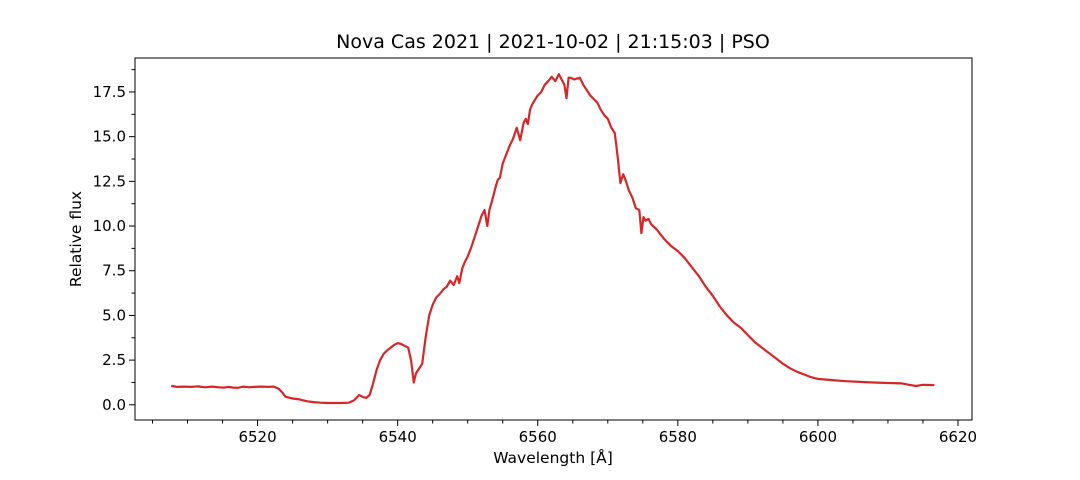 This screenshot has height=480, width=1080. Describe the element at coordinates (564, 433) in the screenshot. I see `x-axis-ticks: 6520 6540 6560 6580 6600 6620` at that location.